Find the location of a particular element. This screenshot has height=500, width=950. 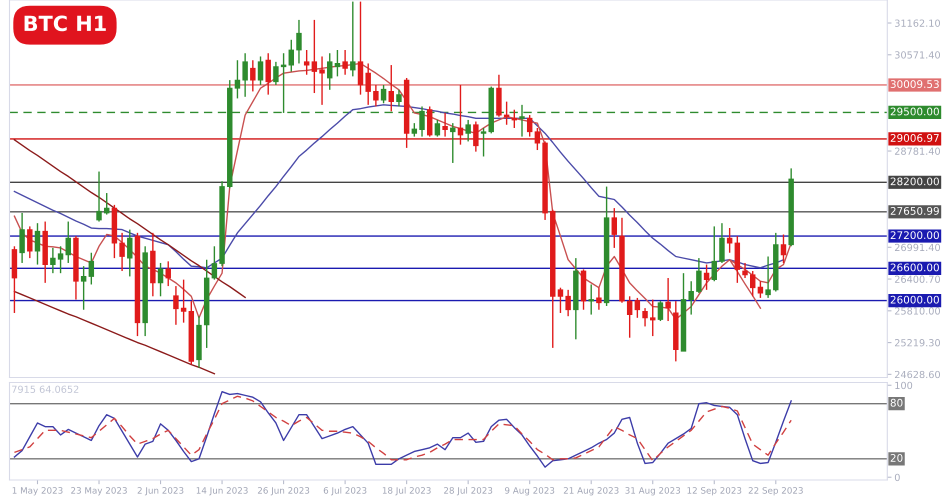

x-tick-label: 18 Jul 2023 is located at coordinates (406, 491).